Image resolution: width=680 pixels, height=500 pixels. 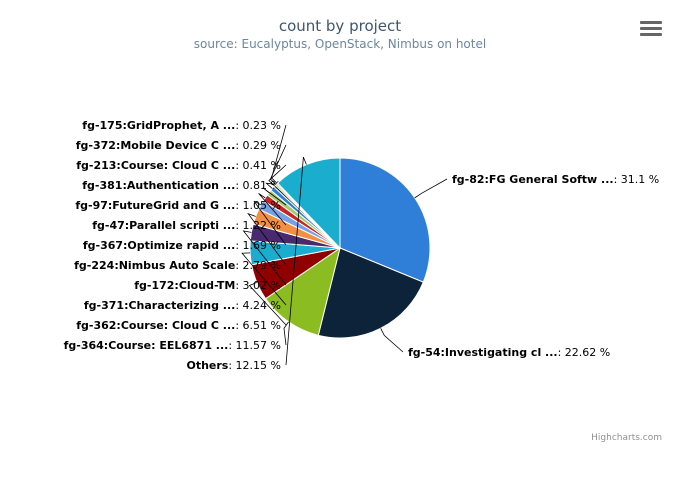 I want to click on data-label: fg-224:Nimbus Auto Scale: 2.79 %, so click(x=177, y=265).